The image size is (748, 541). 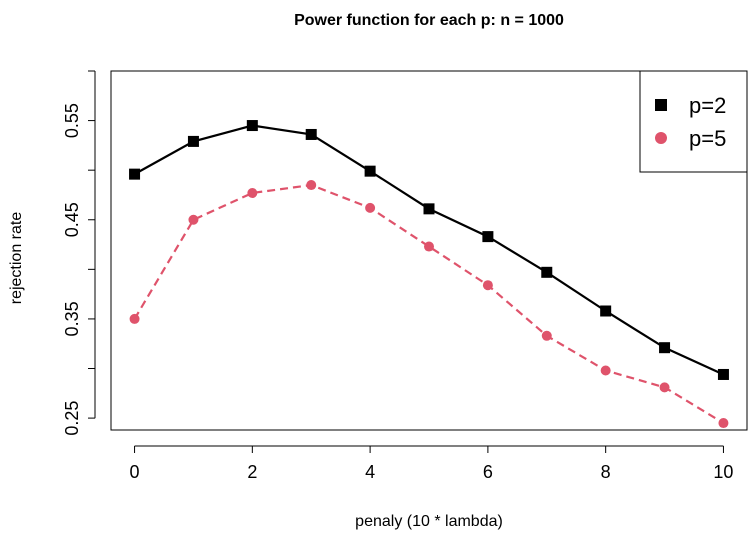 What do you see at coordinates (72, 120) in the screenshot?
I see `y-tick-label: 0.55` at bounding box center [72, 120].